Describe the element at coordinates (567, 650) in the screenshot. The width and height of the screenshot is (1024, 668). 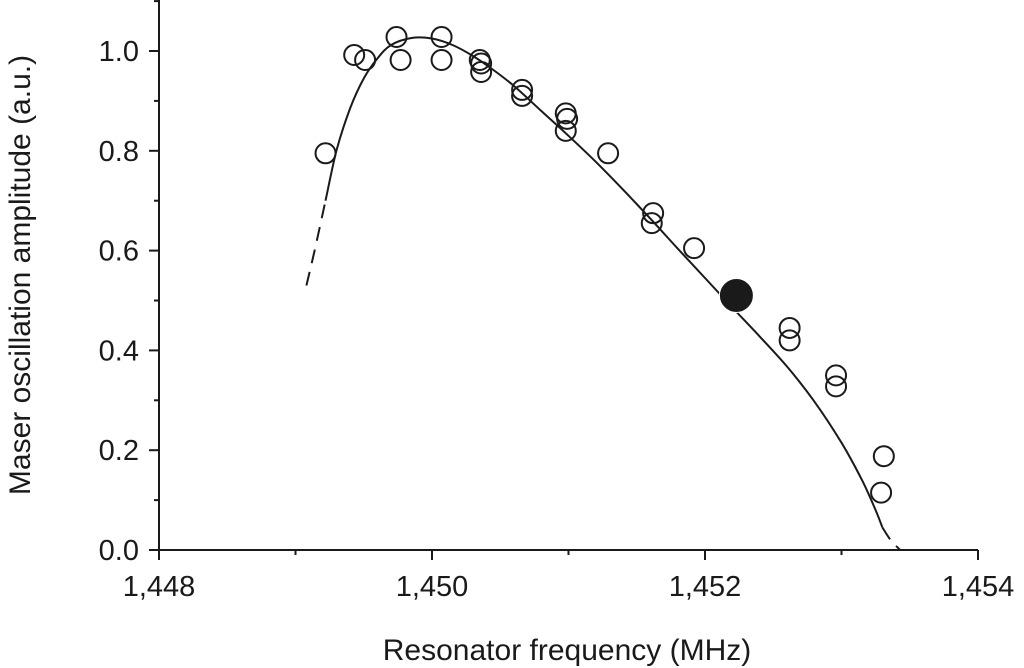
I see `x-axis-title: Resonator frequency (MHz)` at that location.